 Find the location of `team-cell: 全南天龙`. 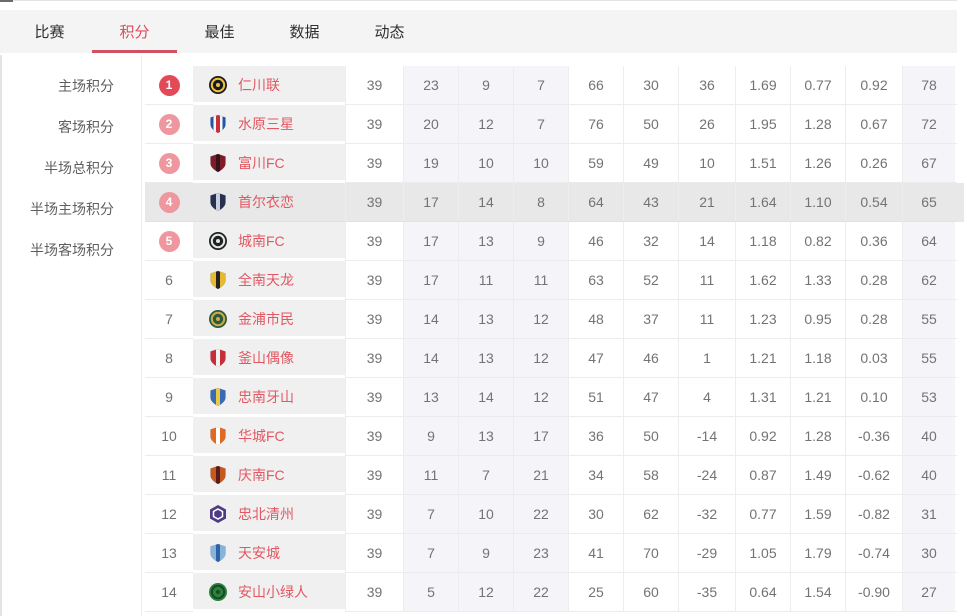

team-cell: 全南天龙 is located at coordinates (269, 280).